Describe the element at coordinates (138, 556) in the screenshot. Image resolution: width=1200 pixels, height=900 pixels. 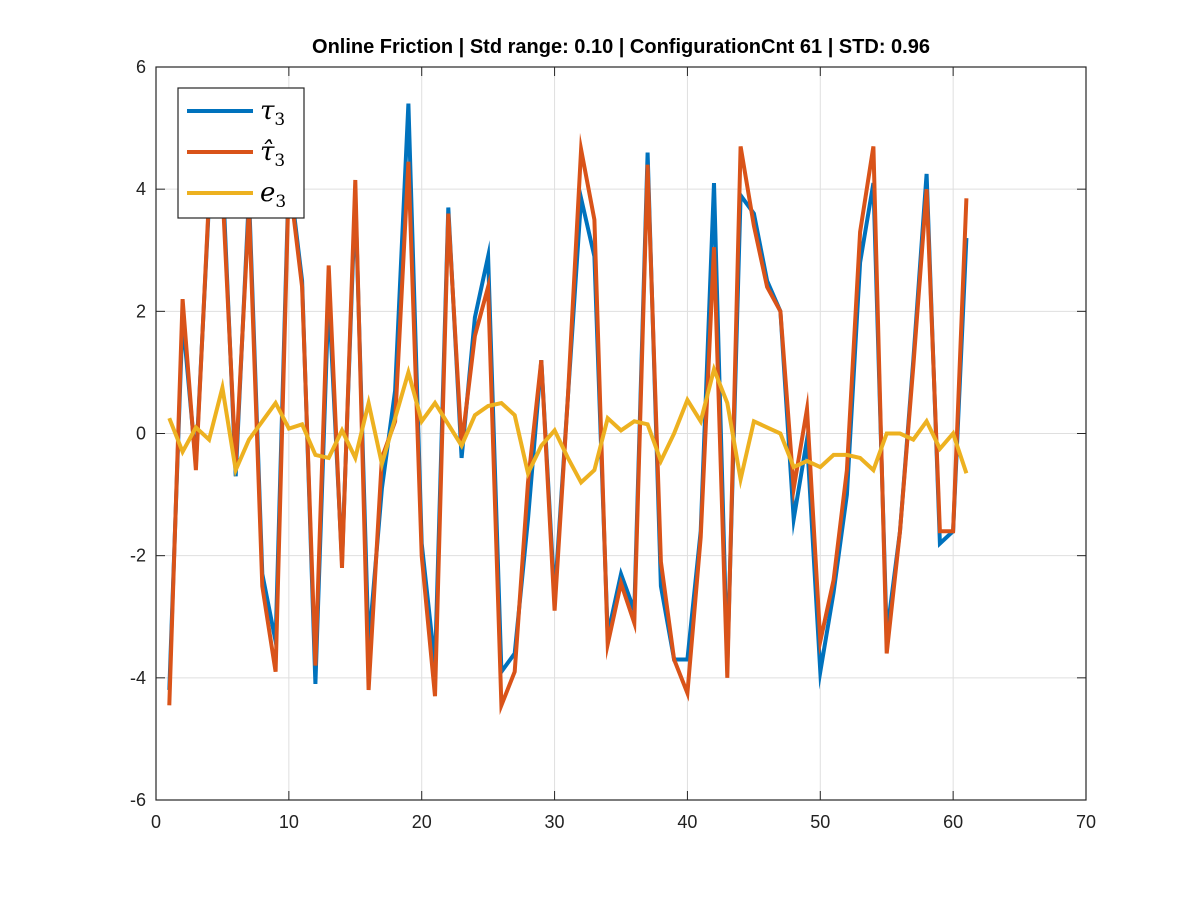
I see `y-tick-label: -2` at that location.